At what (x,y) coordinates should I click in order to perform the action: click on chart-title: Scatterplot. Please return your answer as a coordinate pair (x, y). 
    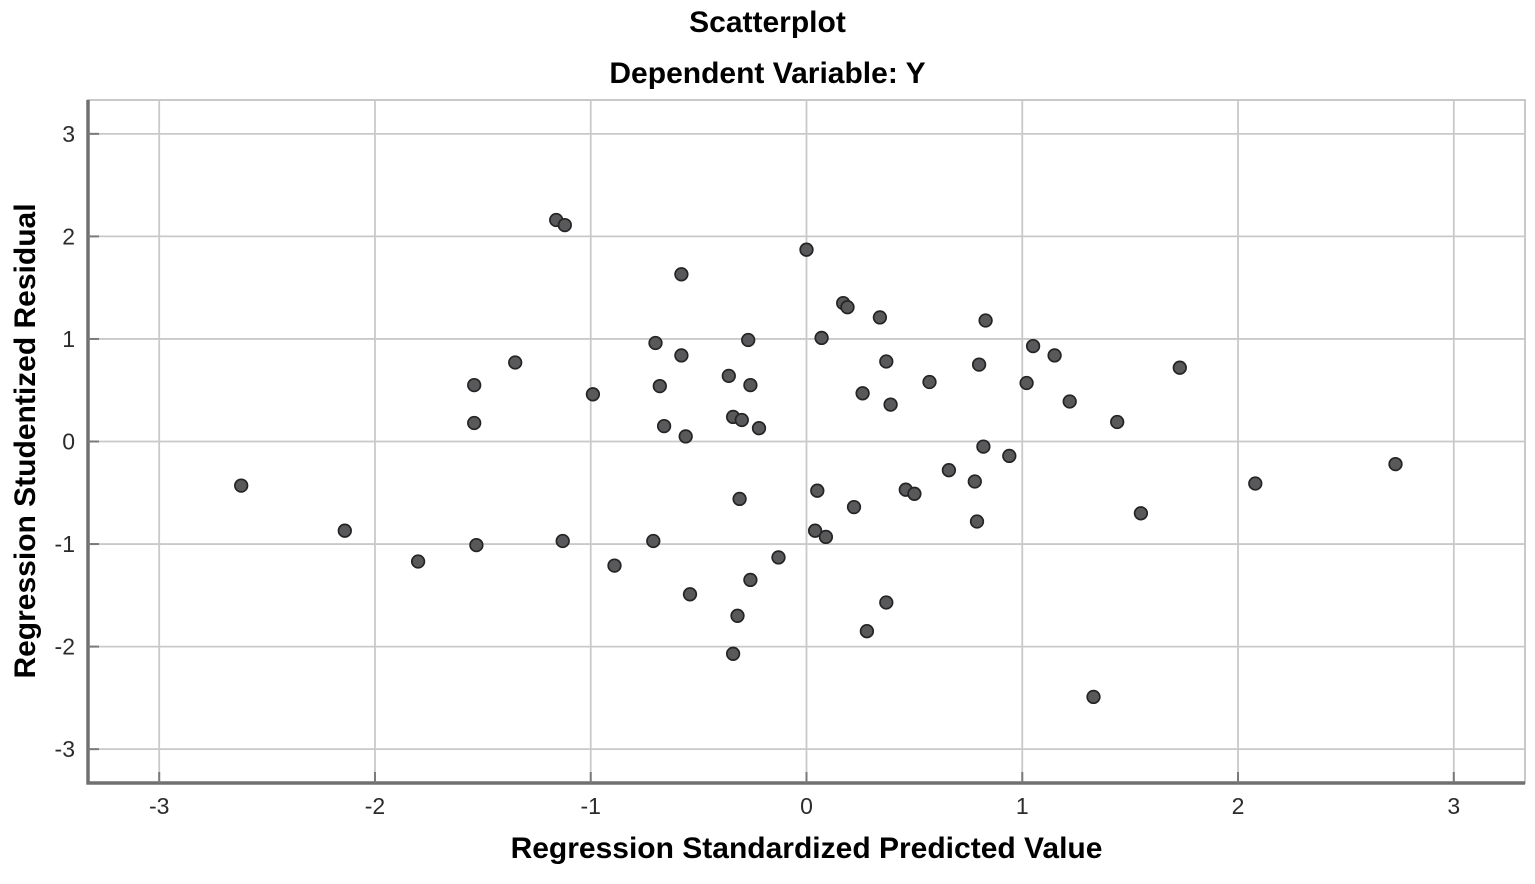
    Looking at the image, I should click on (767, 22).